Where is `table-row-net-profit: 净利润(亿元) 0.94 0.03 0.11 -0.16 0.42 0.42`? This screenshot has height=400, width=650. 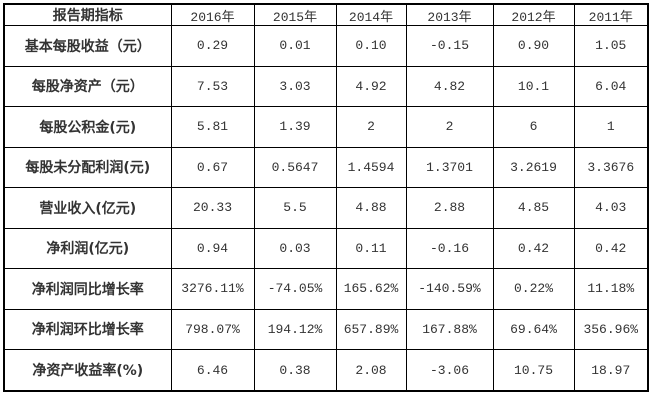 table-row-net-profit: 净利润(亿元) 0.94 0.03 0.11 -0.16 0.42 0.42 is located at coordinates (326, 248).